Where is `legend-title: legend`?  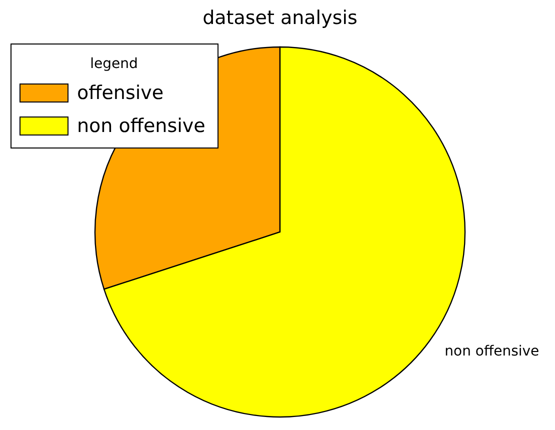 legend-title: legend is located at coordinates (114, 64).